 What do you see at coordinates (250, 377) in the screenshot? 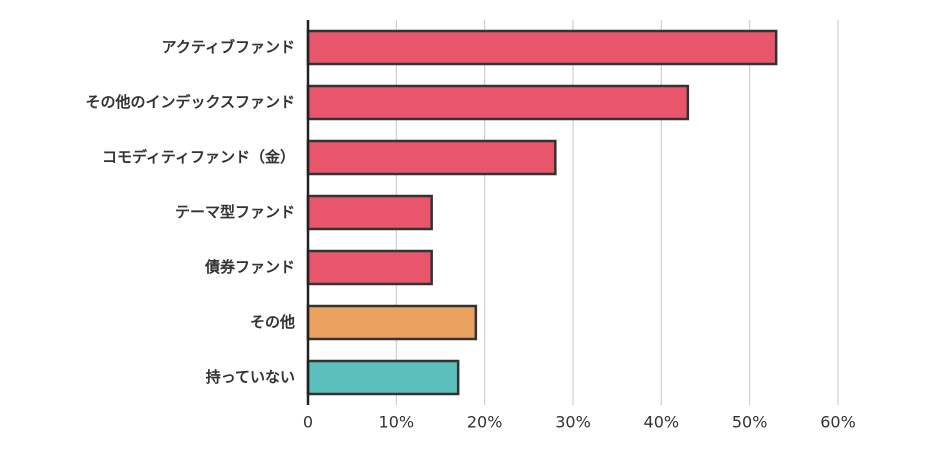
I see `y-tick-label: 持っていない` at bounding box center [250, 377].